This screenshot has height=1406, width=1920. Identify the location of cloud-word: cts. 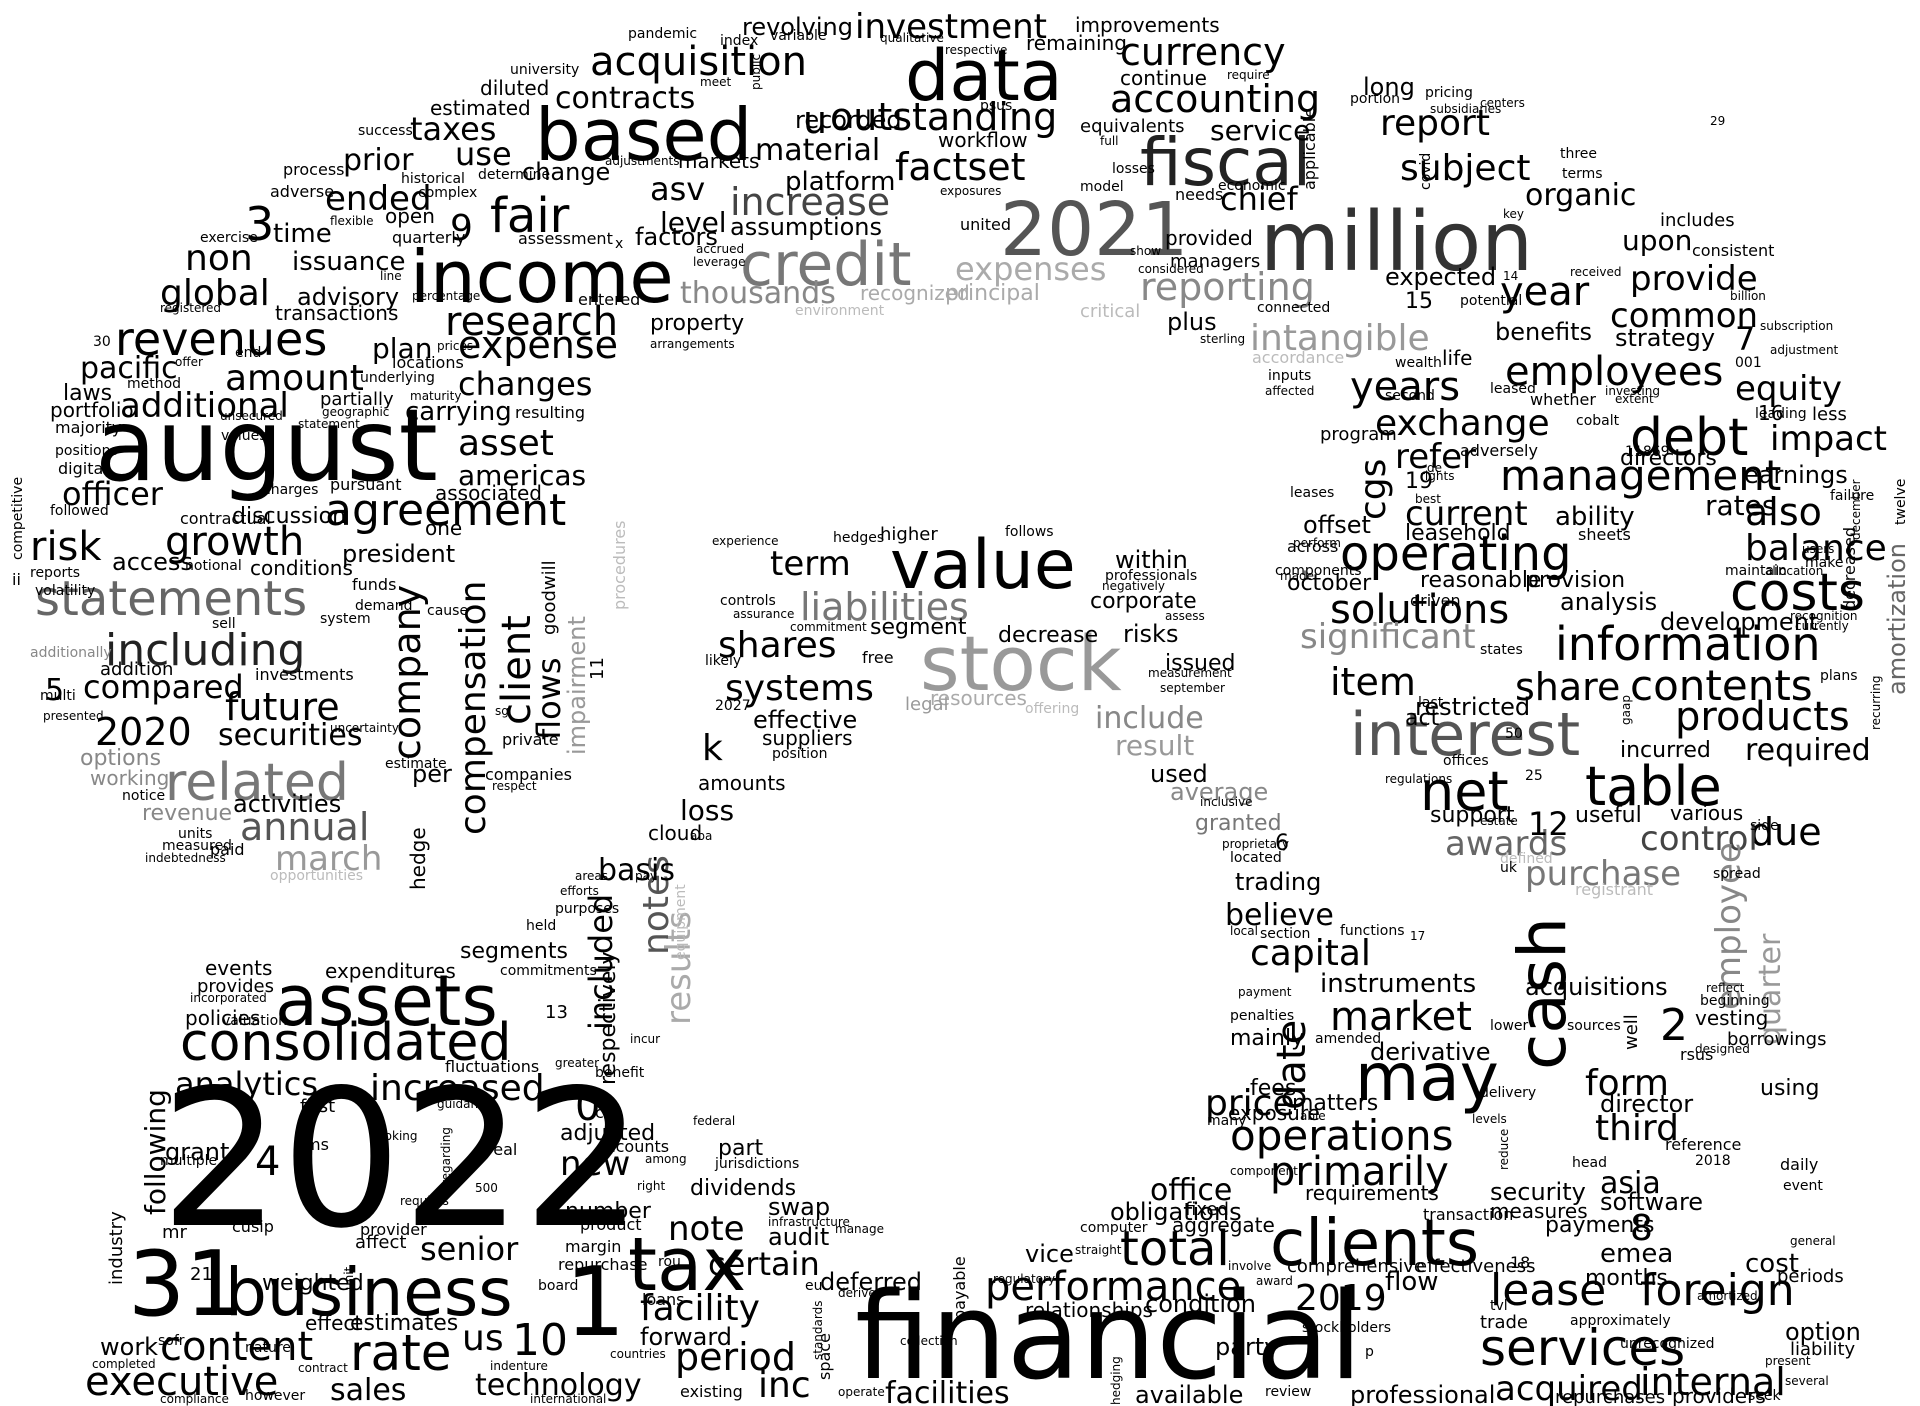
(606, 1112).